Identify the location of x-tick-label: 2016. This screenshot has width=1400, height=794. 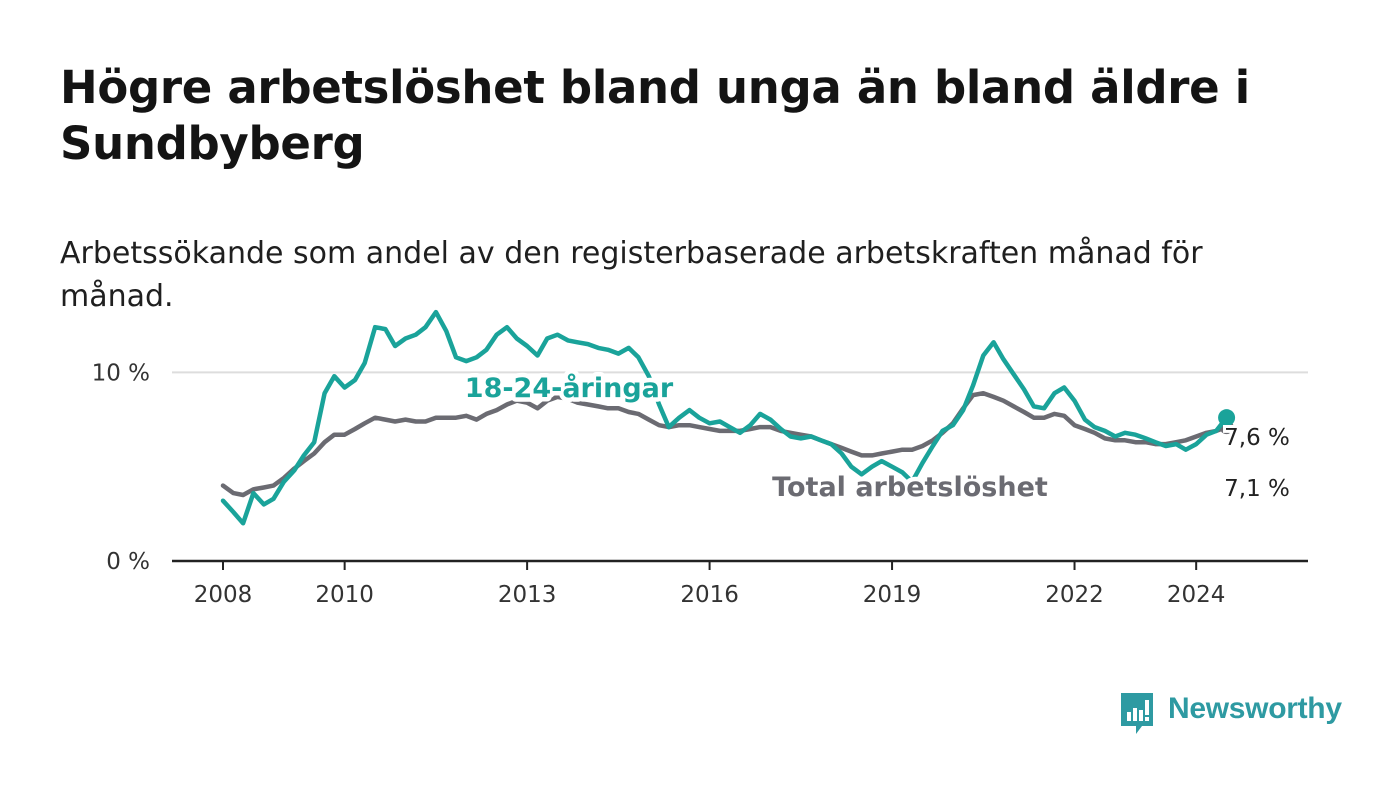
(709, 595).